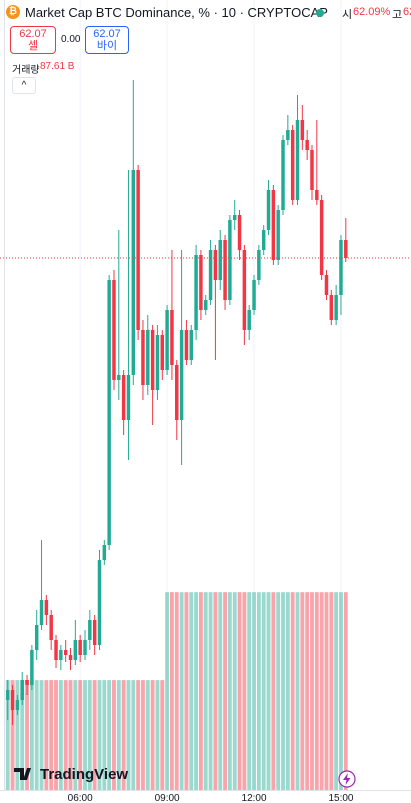 This screenshot has height=803, width=411. Describe the element at coordinates (33, 40) in the screenshot. I see `sell-button: 62.07 셀` at that location.